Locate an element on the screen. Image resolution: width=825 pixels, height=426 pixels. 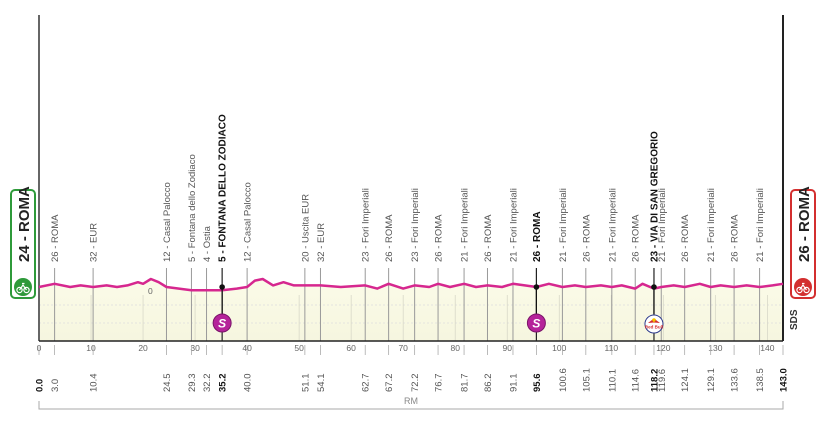
start-badge: 24 - ROMA is located at coordinates (23, 242).